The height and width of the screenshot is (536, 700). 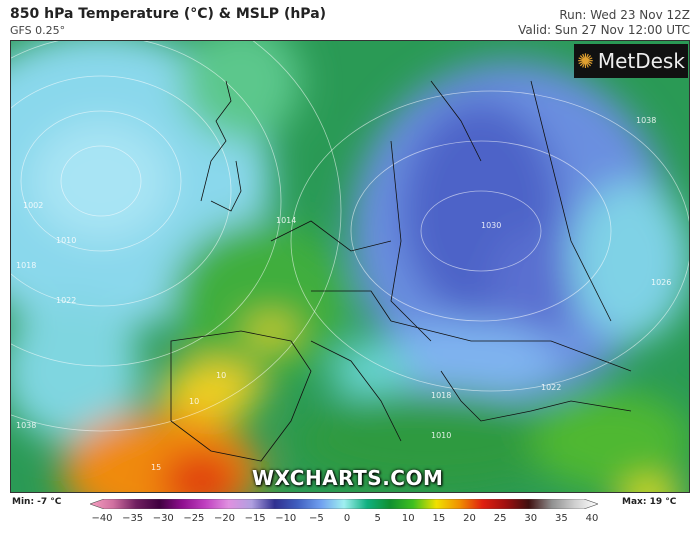 I want to click on scale-tick-label: −25, so click(x=194, y=518).